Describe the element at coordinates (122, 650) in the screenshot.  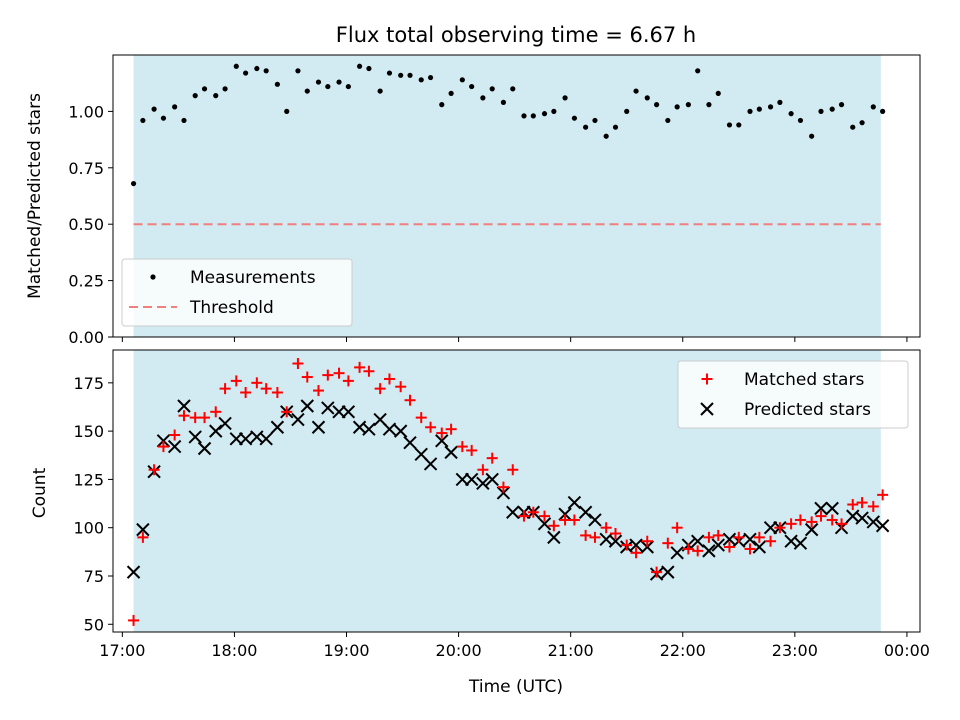
I see `x-tick-label: 17:00` at that location.